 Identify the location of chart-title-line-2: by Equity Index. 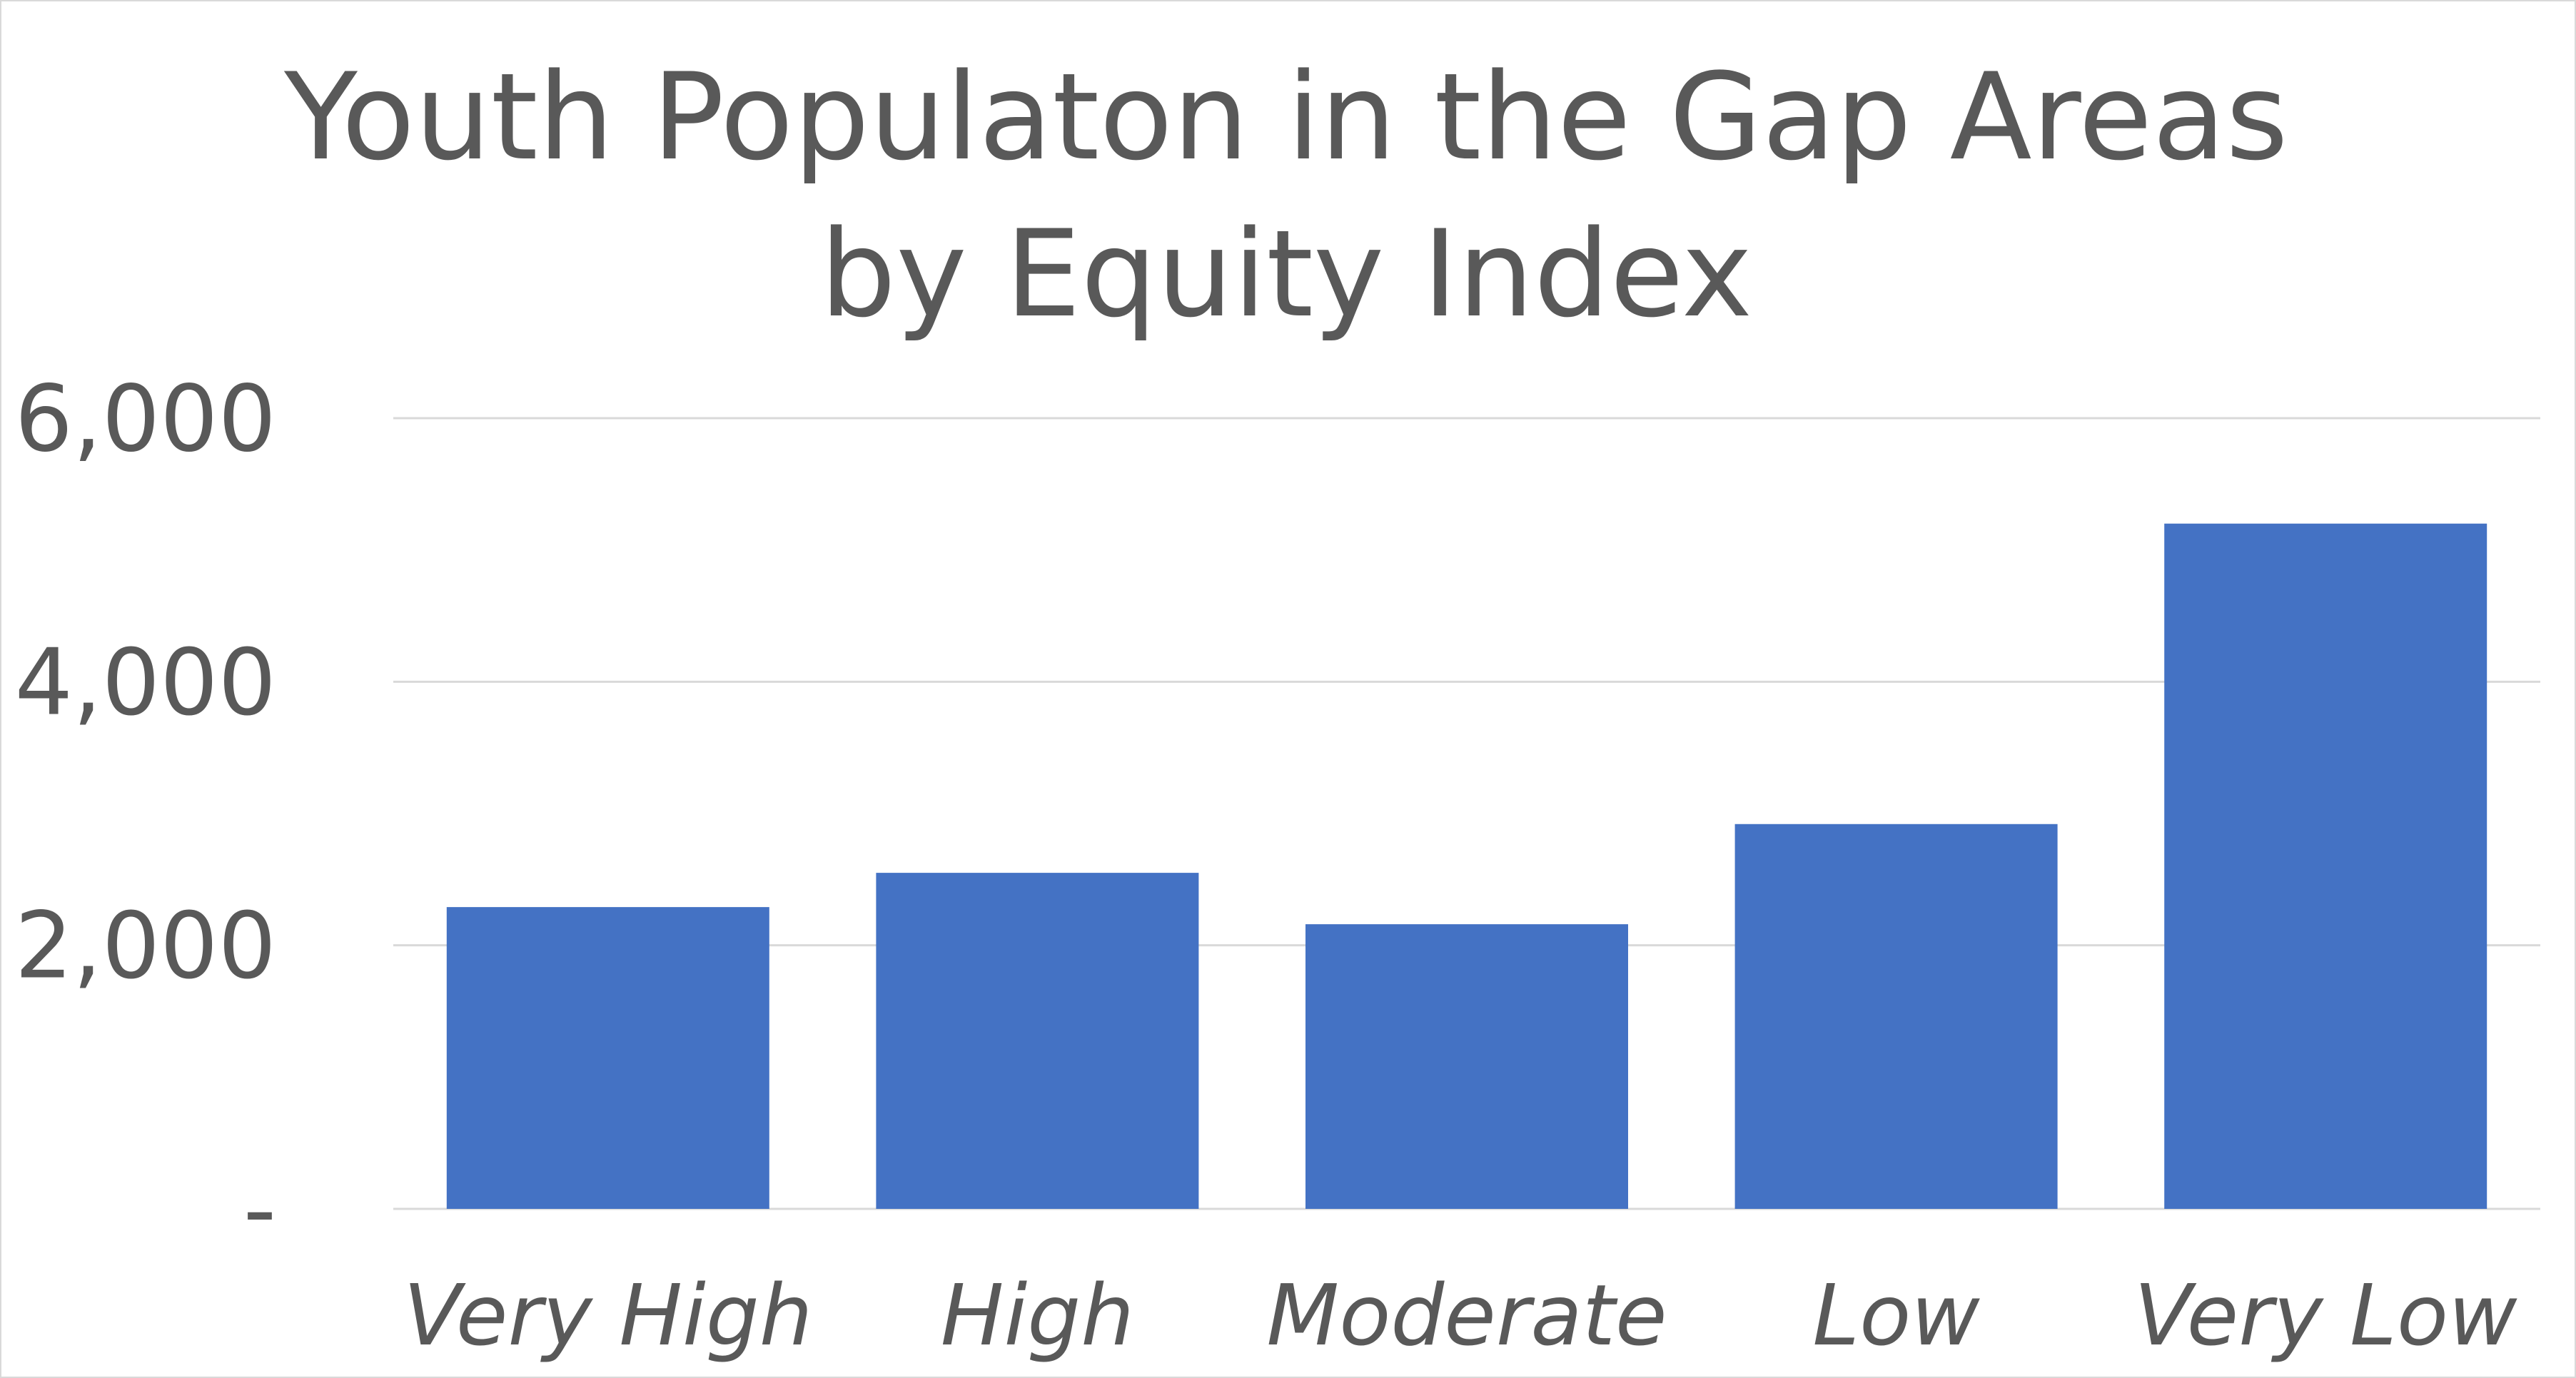
(1286, 274).